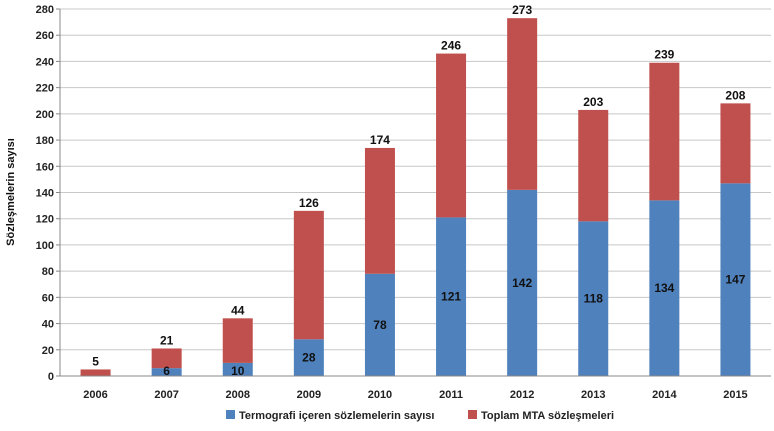 The height and width of the screenshot is (431, 774). I want to click on y-tick-label: 140, so click(45, 194).